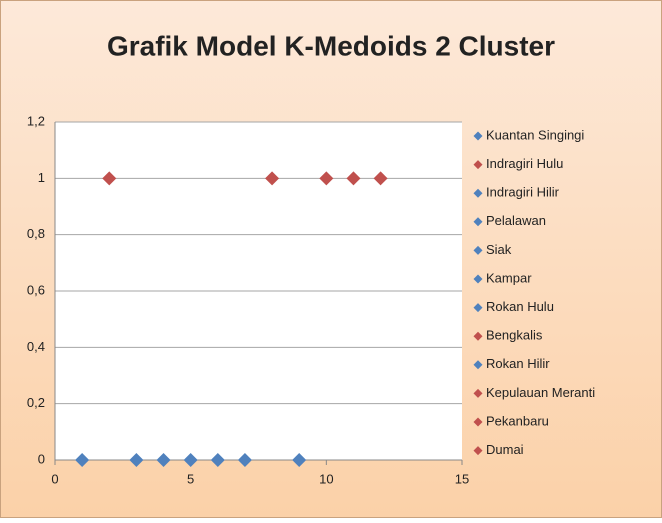  Describe the element at coordinates (326, 478) in the screenshot. I see `x-tick-label: 10` at that location.